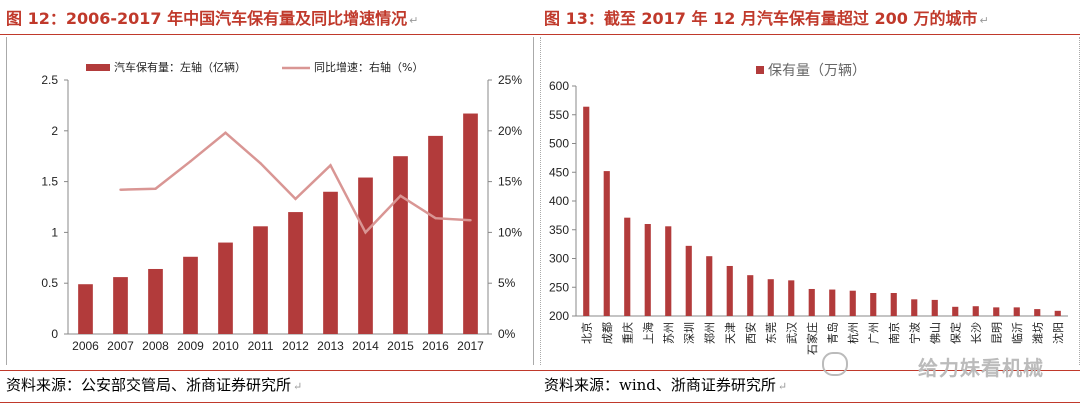 The width and height of the screenshot is (1080, 409). Describe the element at coordinates (54, 131) in the screenshot. I see `y-left-tick-label: 2` at that location.